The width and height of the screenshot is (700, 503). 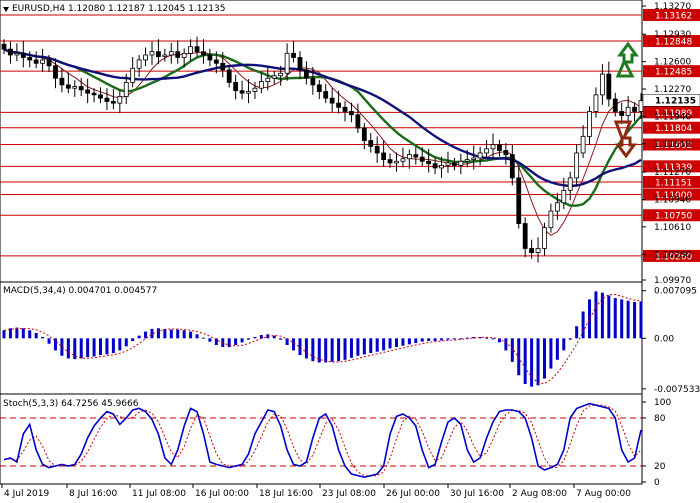 I want to click on macd-tick-label: 0.007095, so click(x=675, y=292).